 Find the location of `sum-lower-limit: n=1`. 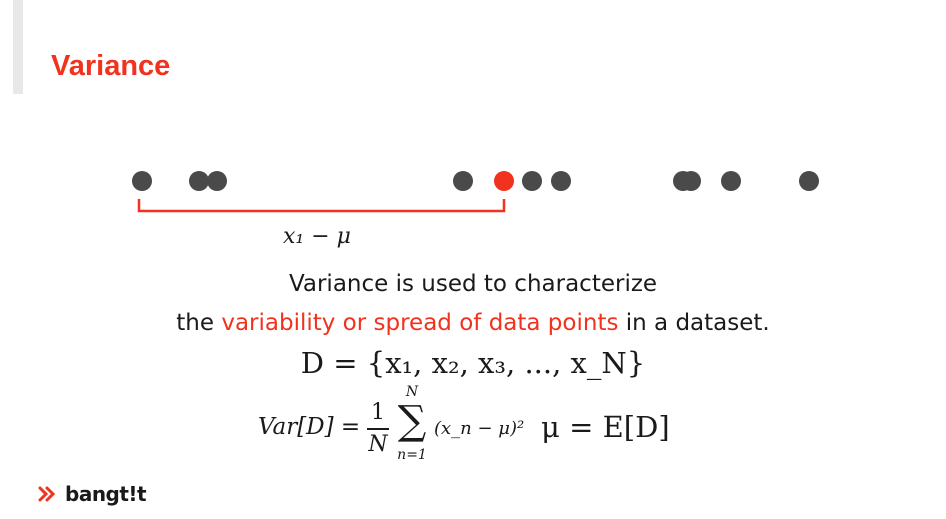

sum-lower-limit: n=1 is located at coordinates (412, 455).